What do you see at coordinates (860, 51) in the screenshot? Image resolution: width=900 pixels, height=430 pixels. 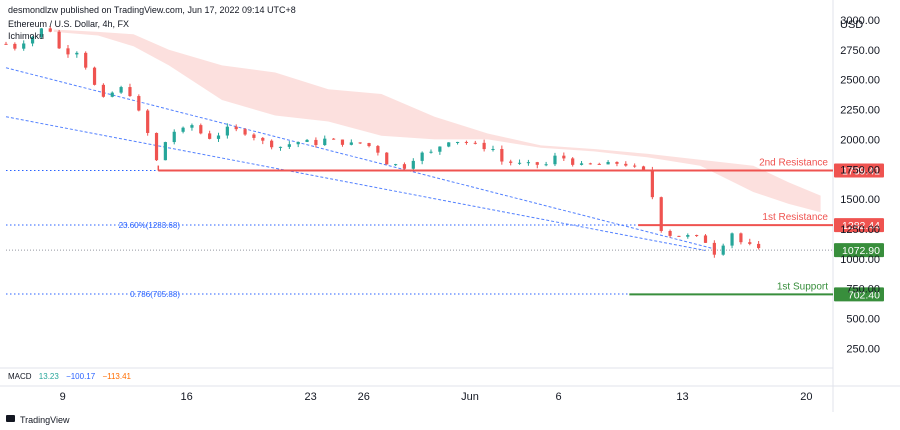 I see `y-tick-label: 2750.00` at bounding box center [860, 51].